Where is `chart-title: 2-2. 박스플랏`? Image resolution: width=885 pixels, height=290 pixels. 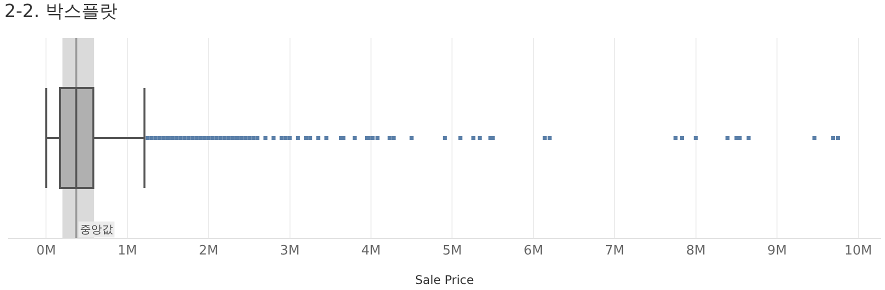 chart-title: 2-2. 박스플랏 is located at coordinates (61, 11).